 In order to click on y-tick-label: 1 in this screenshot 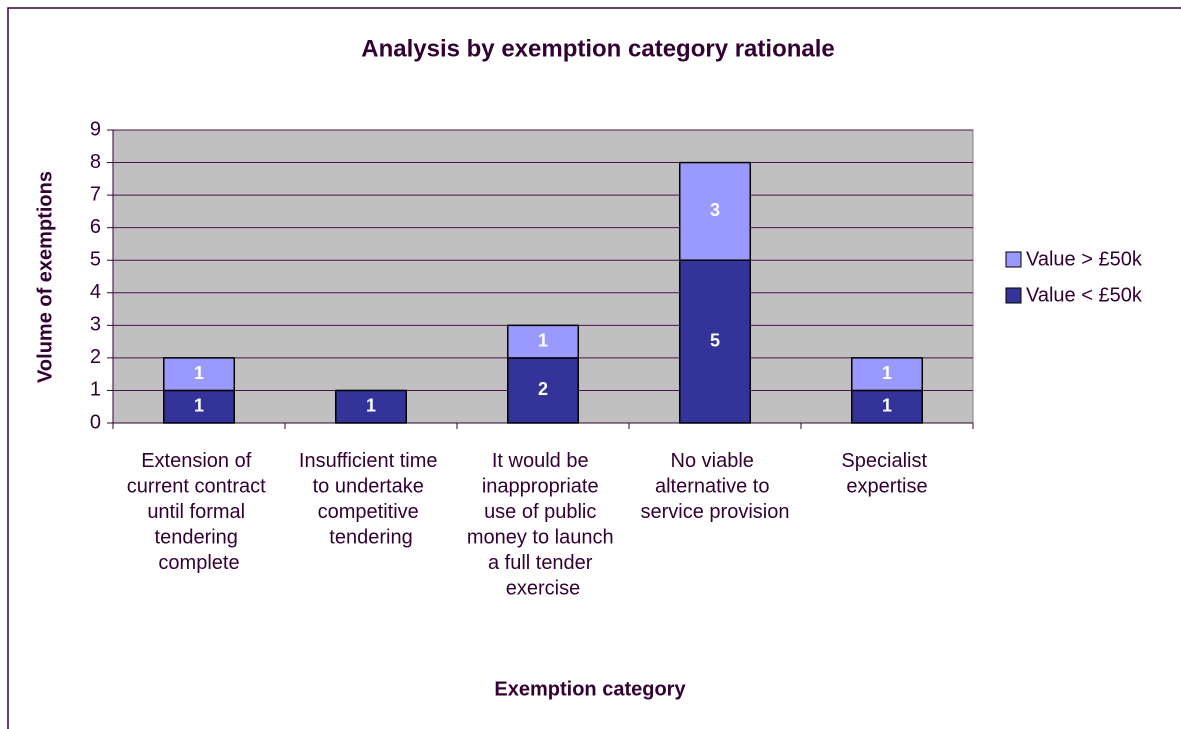, I will do `click(95, 390)`.